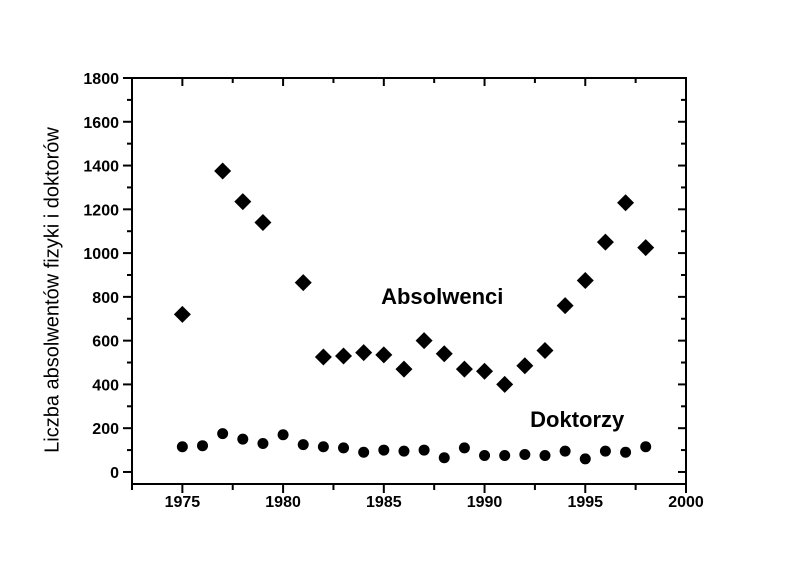 The image size is (790, 580). Describe the element at coordinates (384, 502) in the screenshot. I see `x-tick-label: 1985` at that location.